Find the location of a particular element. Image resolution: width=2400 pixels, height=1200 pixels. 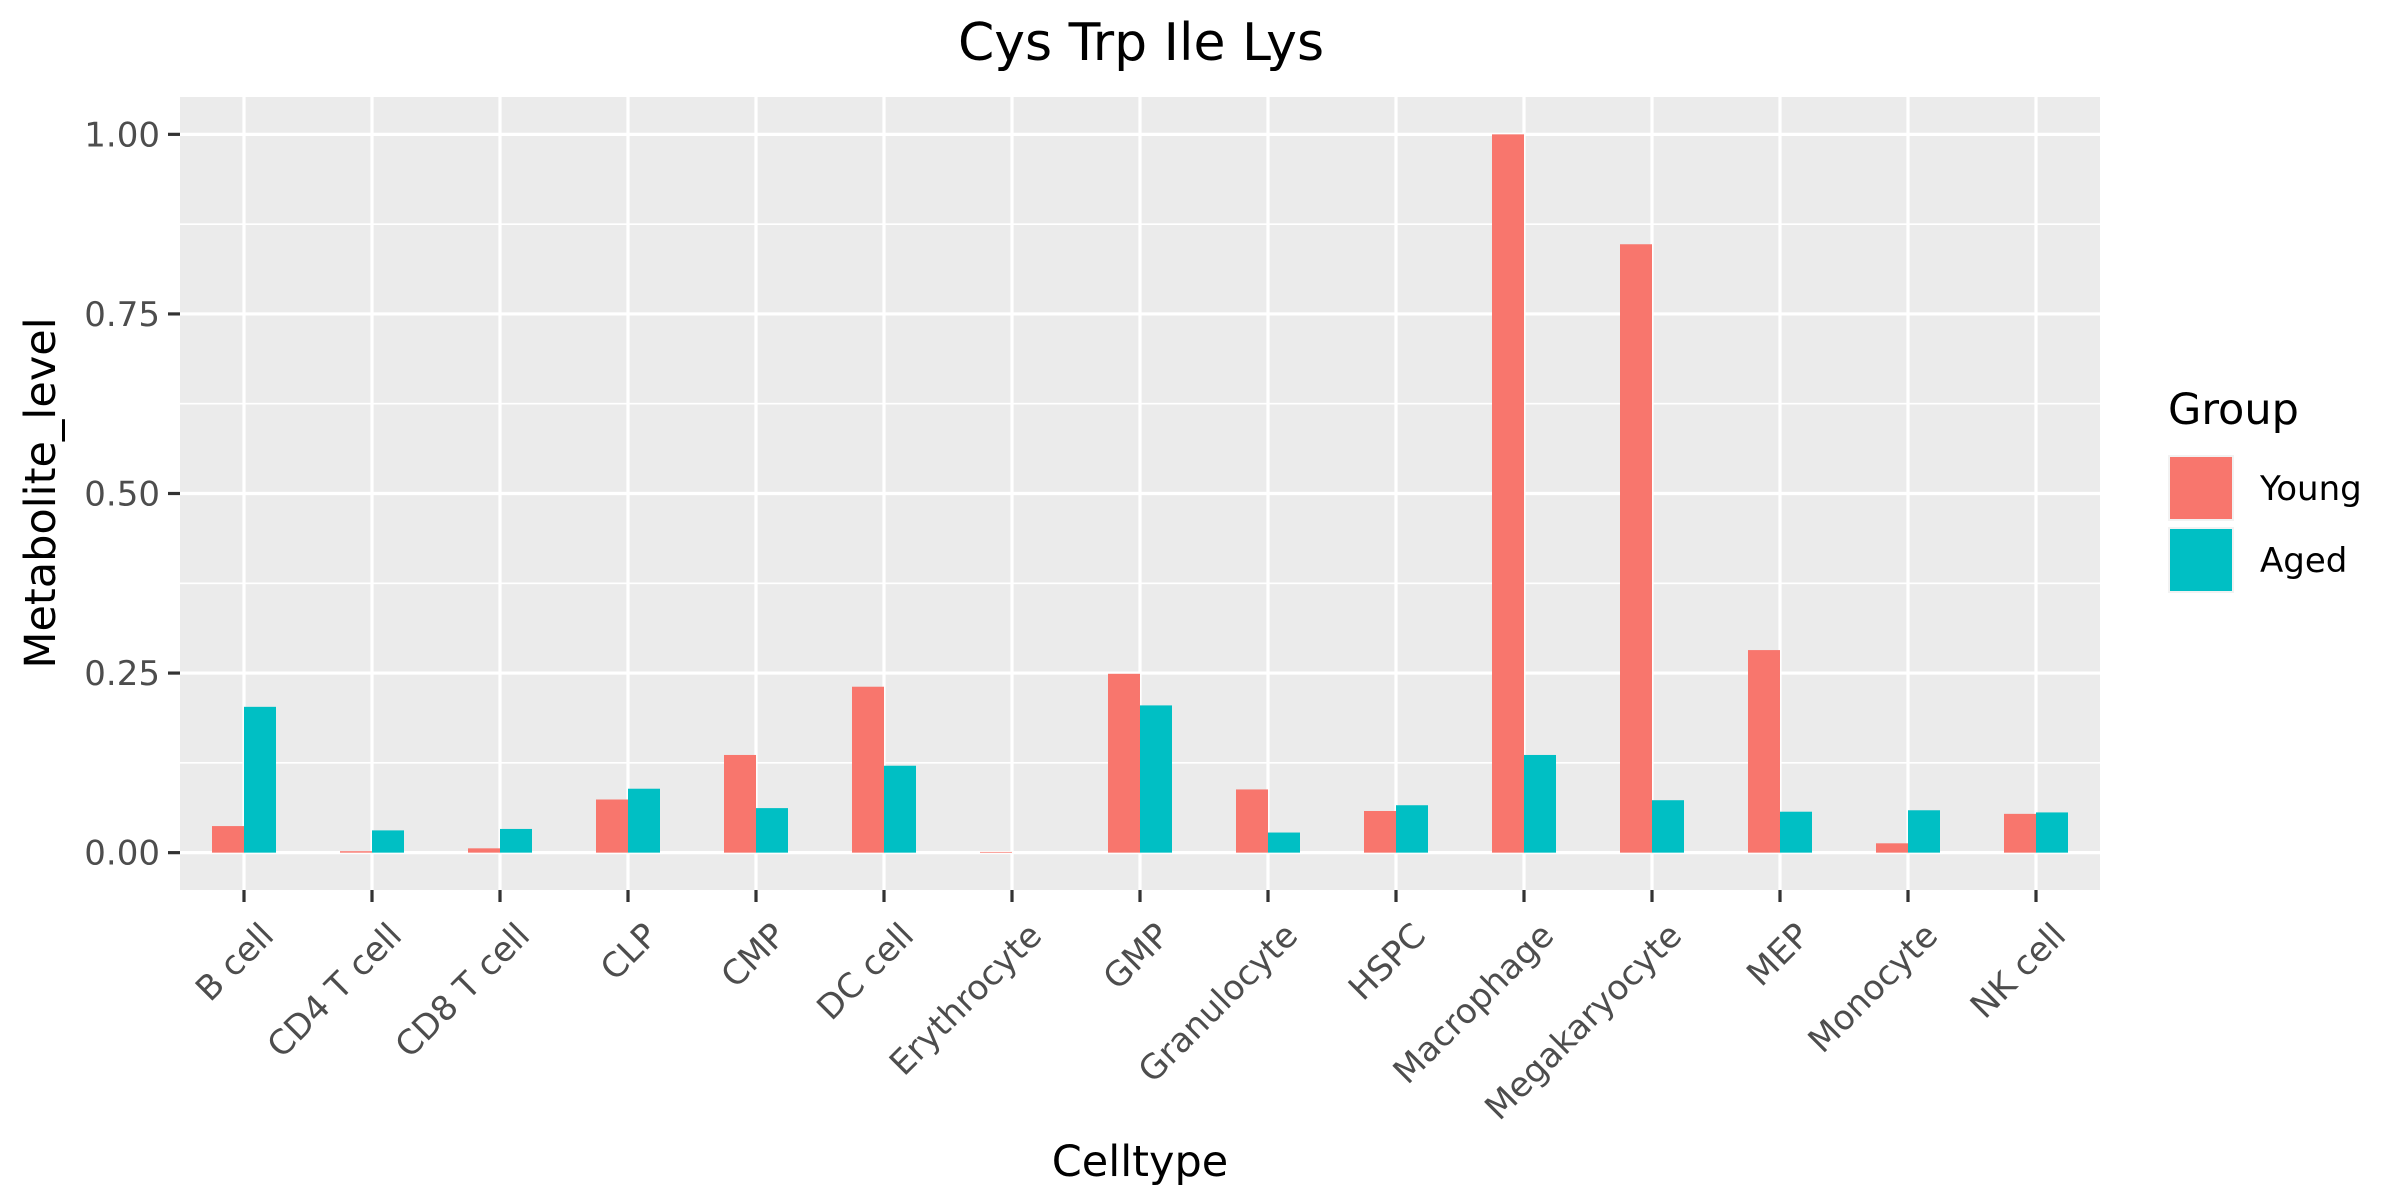

legend-swatch-aged is located at coordinates (2201, 560).